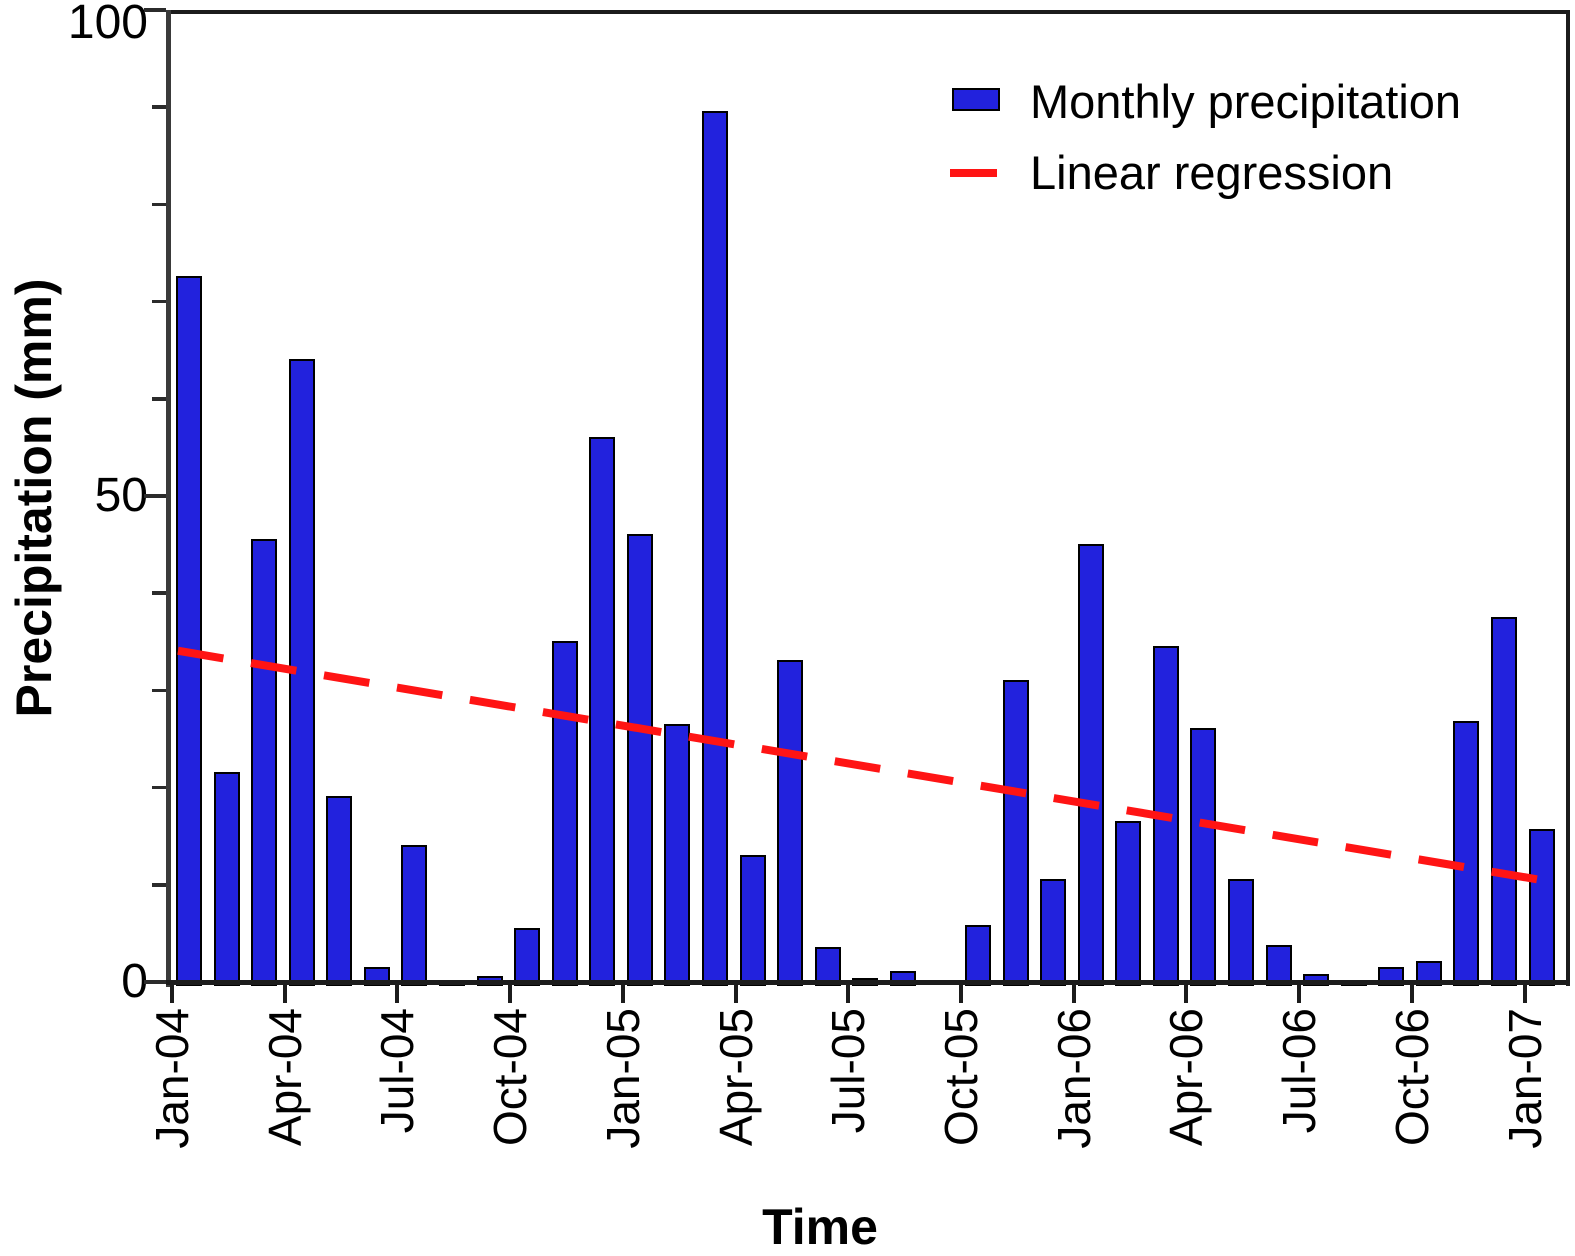  What do you see at coordinates (168, 498) in the screenshot?
I see `y-axis-line` at bounding box center [168, 498].